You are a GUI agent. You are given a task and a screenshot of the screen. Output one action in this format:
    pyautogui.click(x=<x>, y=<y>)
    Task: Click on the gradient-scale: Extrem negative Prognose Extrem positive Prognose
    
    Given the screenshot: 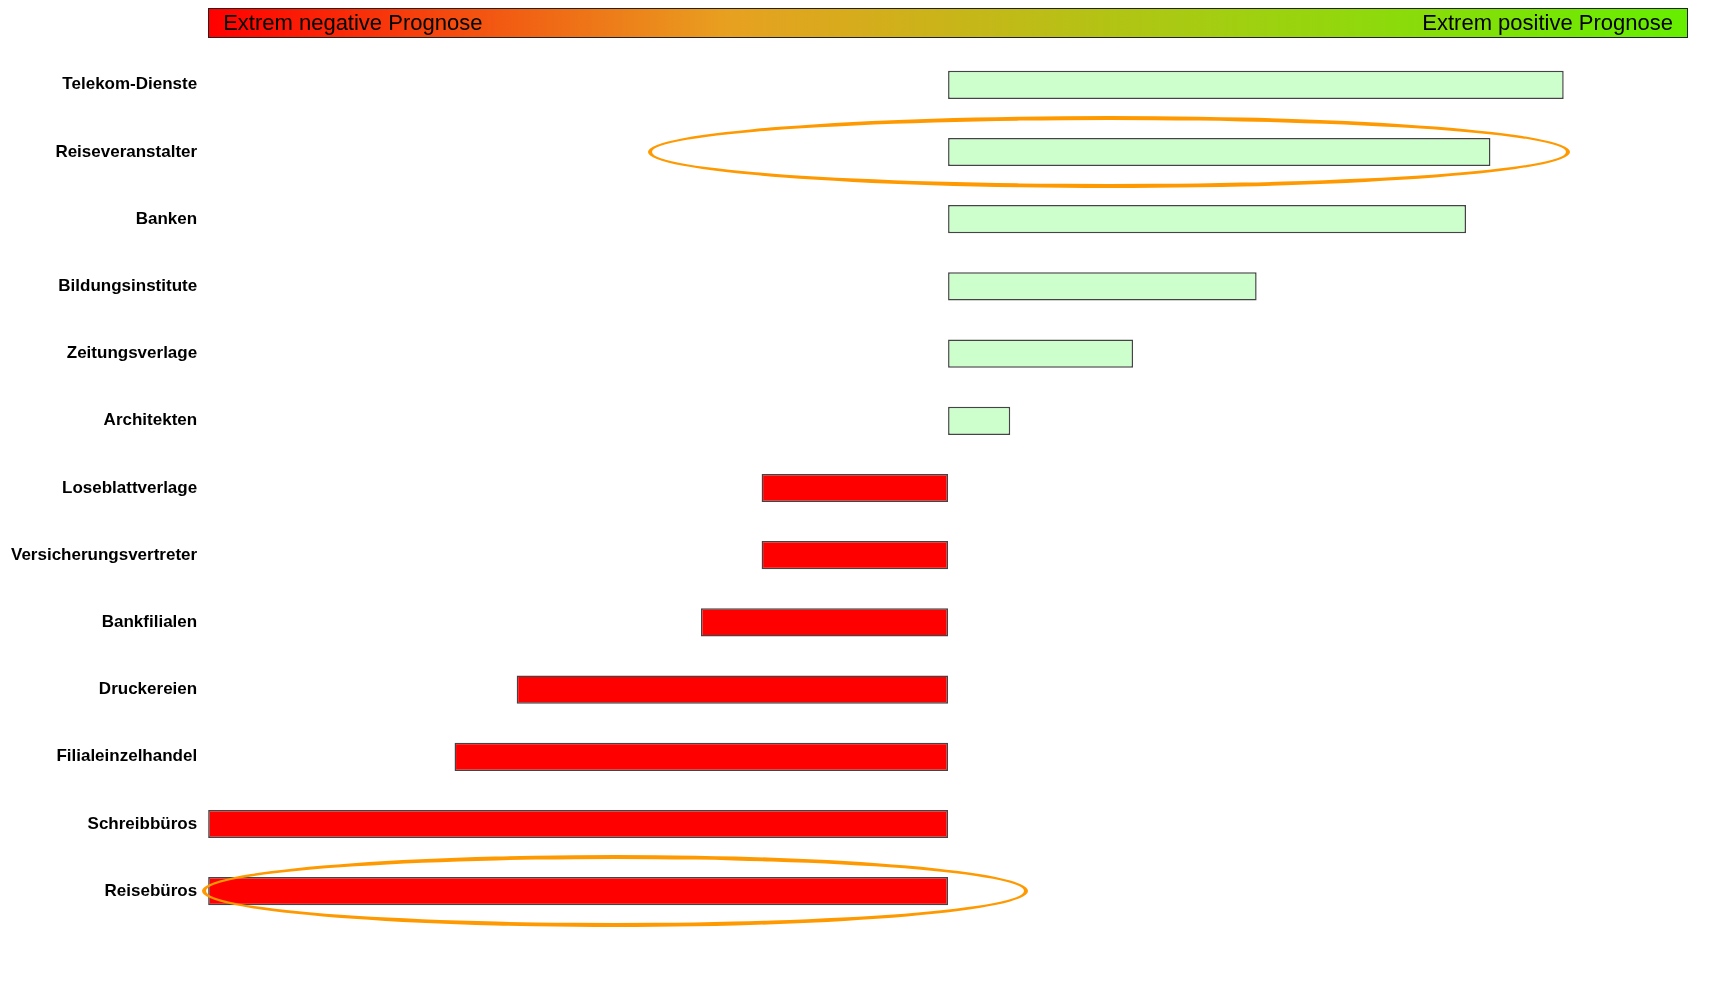 What is the action you would take?
    pyautogui.click(x=948, y=23)
    